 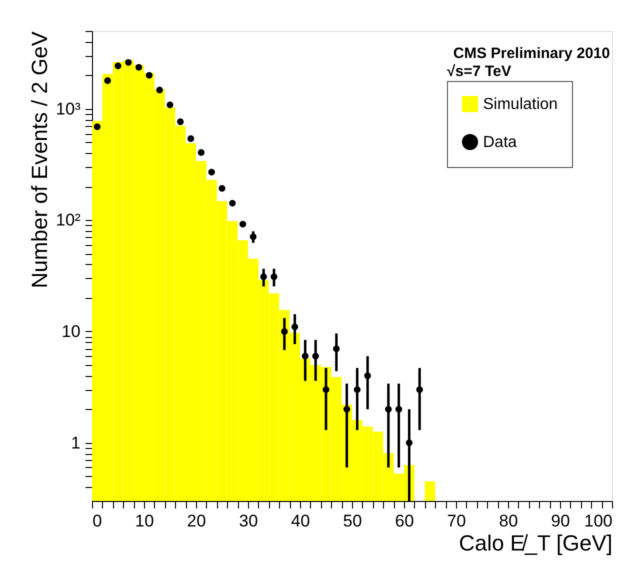 I want to click on x-tick-label: 60, so click(x=404, y=521).